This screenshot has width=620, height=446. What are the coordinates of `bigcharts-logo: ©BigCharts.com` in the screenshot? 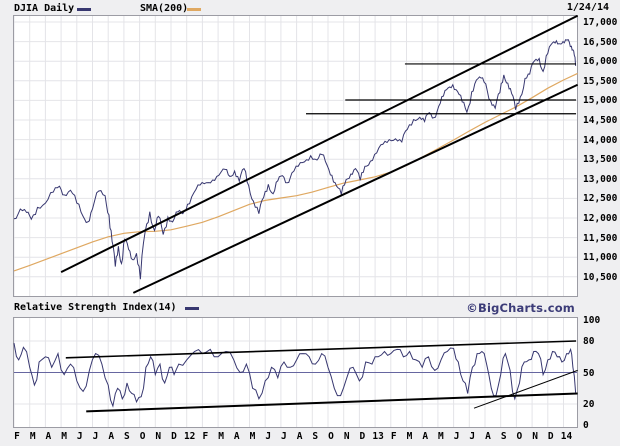 It's located at (520, 308).